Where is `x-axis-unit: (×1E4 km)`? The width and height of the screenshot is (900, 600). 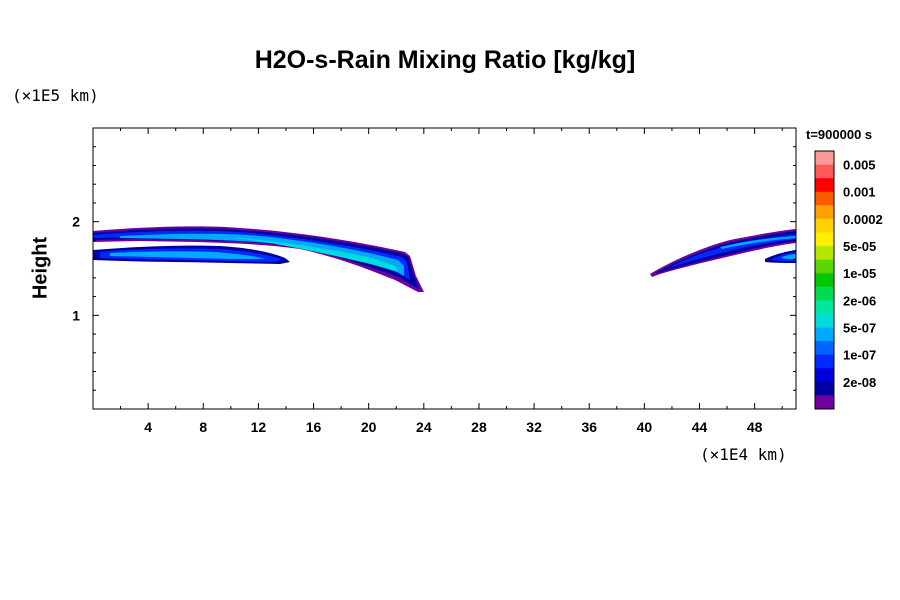
x-axis-unit: (×1E4 km) is located at coordinates (743, 454).